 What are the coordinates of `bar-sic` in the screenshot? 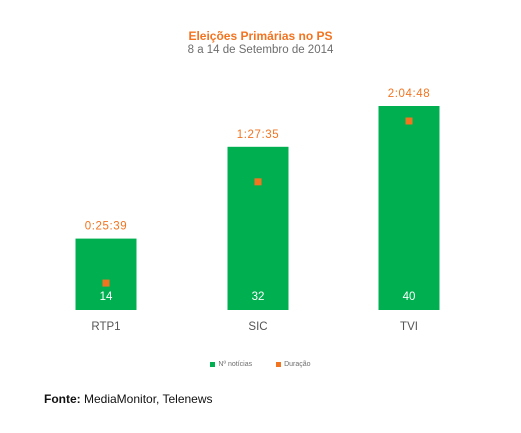 It's located at (258, 228).